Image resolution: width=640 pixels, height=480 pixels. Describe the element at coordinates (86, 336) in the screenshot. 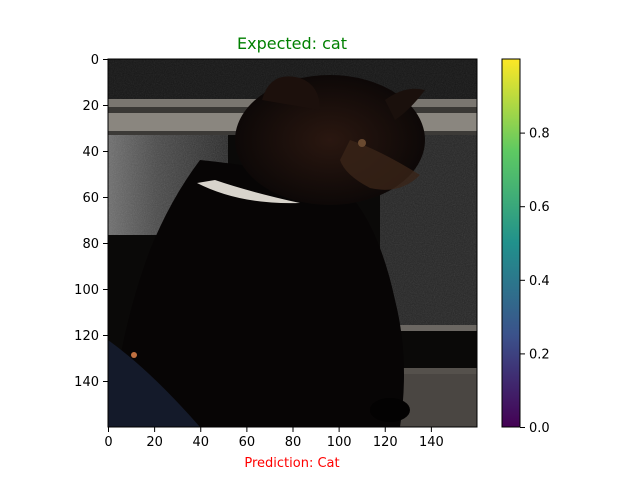

I see `y-tick-label: 120` at that location.